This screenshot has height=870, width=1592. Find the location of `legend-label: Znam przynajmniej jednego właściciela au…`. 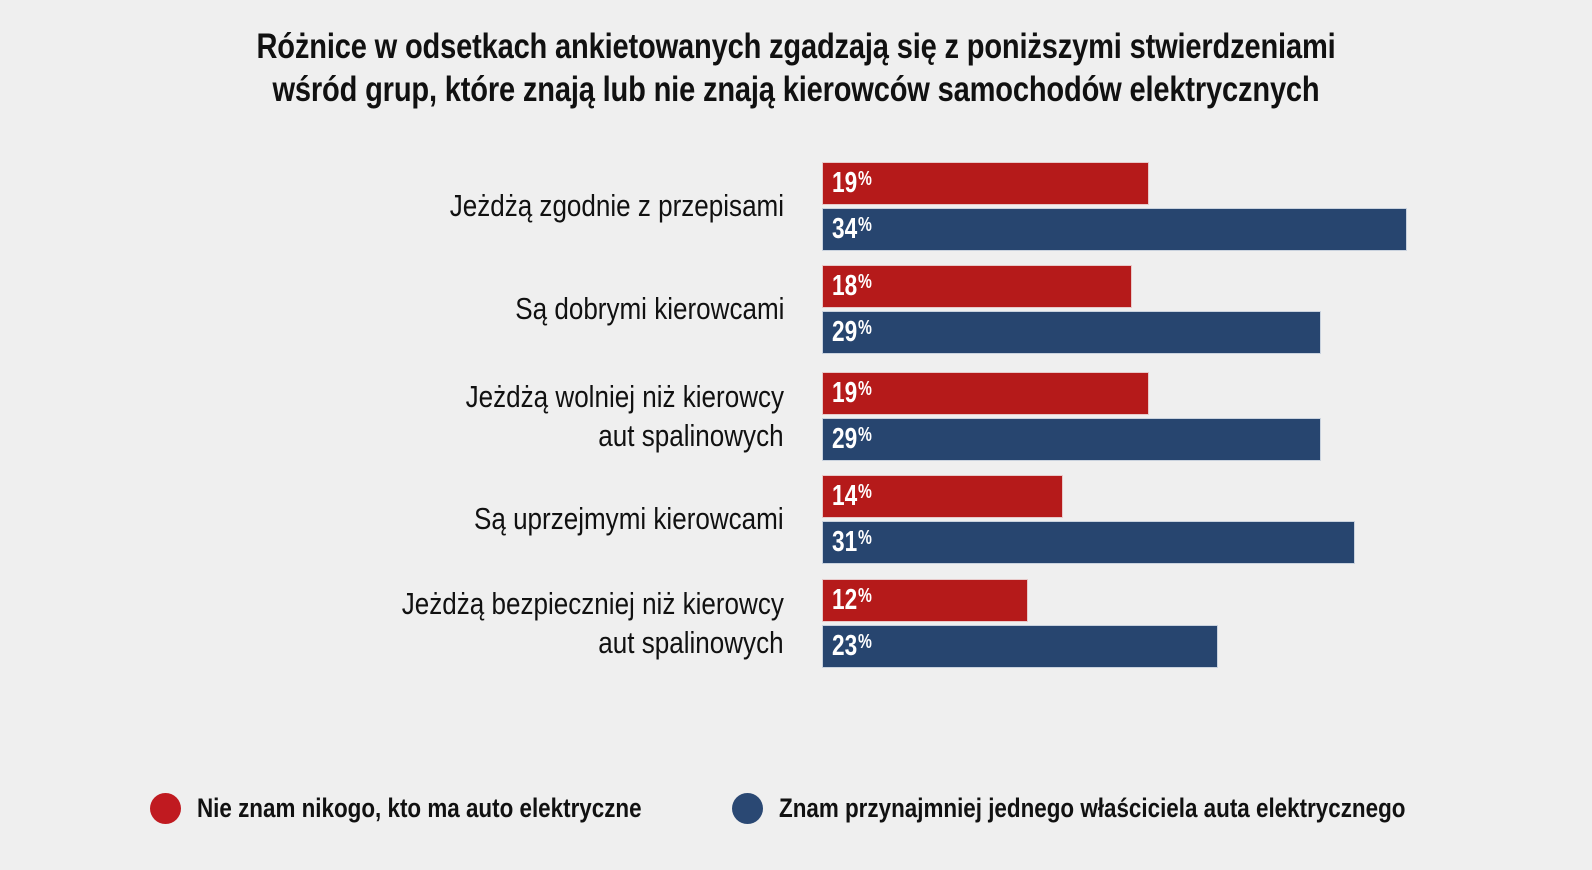

legend-label: Znam przynajmniej jednego właściciela au… is located at coordinates (1092, 807).